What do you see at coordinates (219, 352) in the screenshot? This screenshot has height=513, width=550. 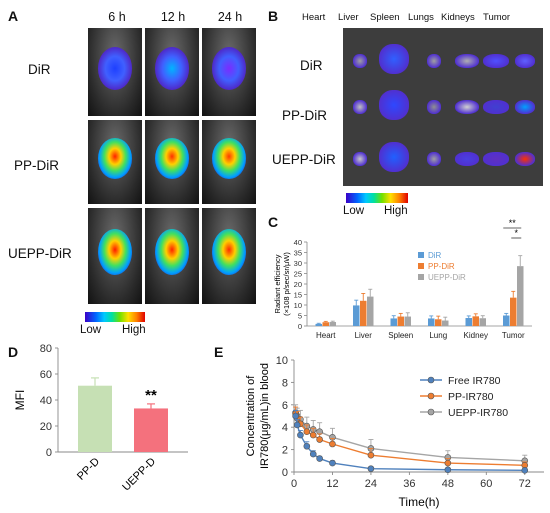 I see `panel-e-letter: E` at bounding box center [219, 352].